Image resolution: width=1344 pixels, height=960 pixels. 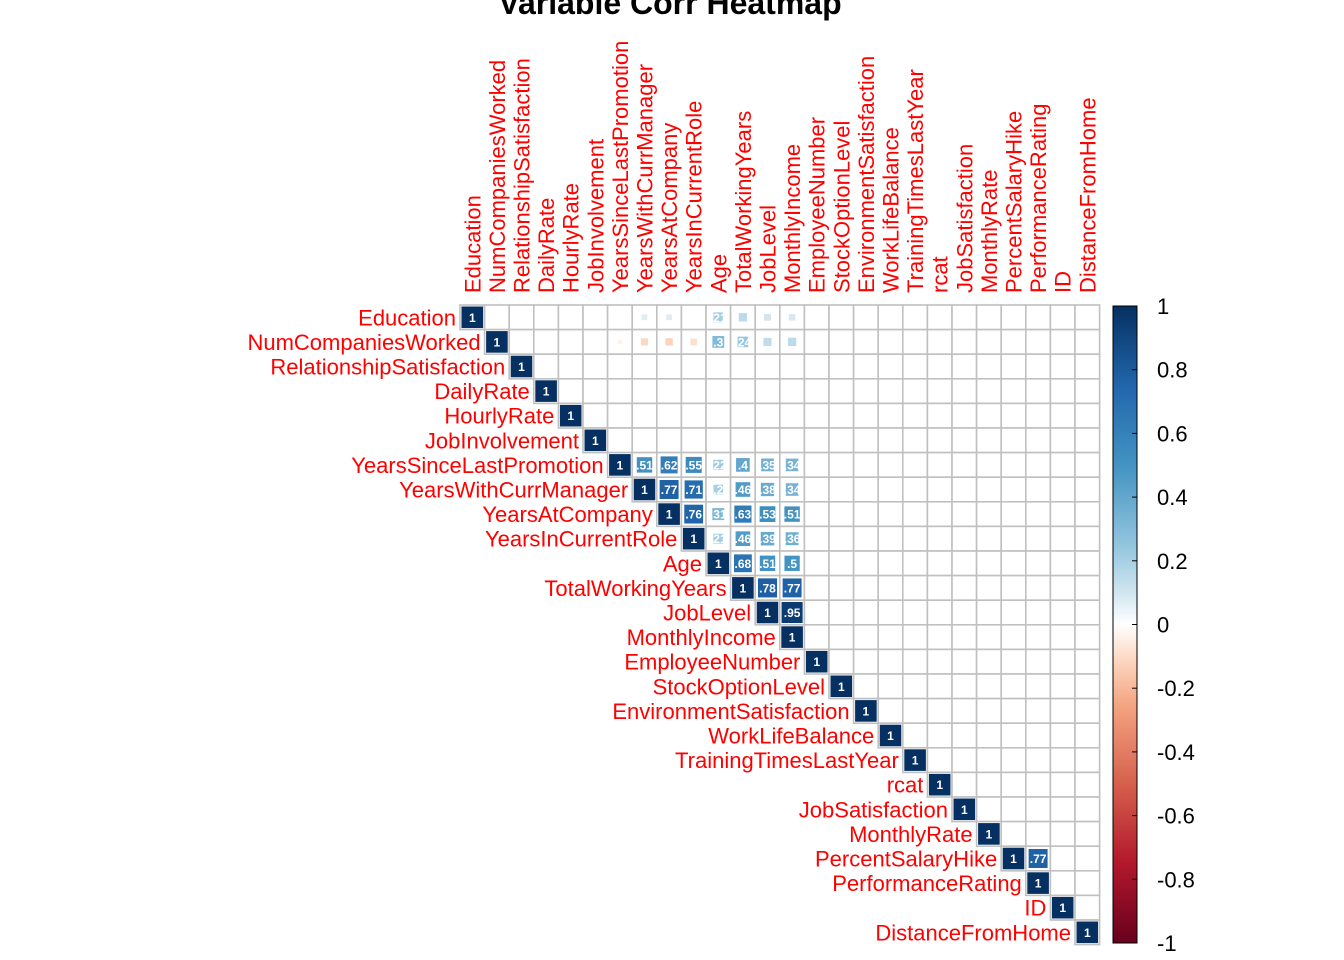 I want to click on cell-value-25-25: 1, so click(x=1087, y=933).